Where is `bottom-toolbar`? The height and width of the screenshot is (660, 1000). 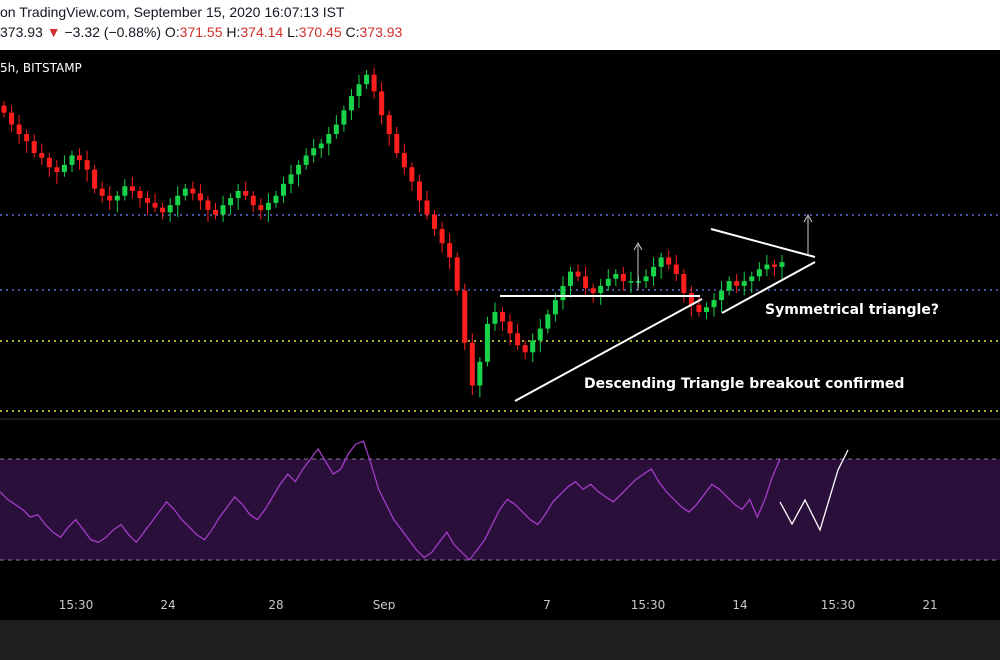
bottom-toolbar is located at coordinates (500, 640).